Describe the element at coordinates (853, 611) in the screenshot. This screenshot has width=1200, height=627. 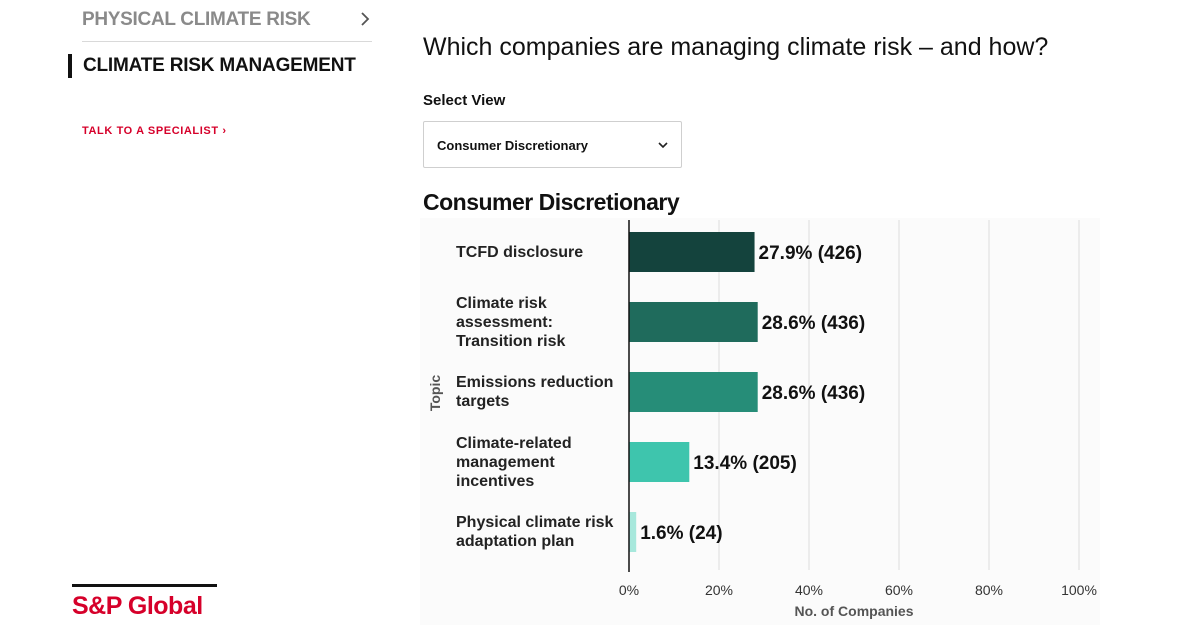
I see `x-axis-label: No. of Companies` at that location.